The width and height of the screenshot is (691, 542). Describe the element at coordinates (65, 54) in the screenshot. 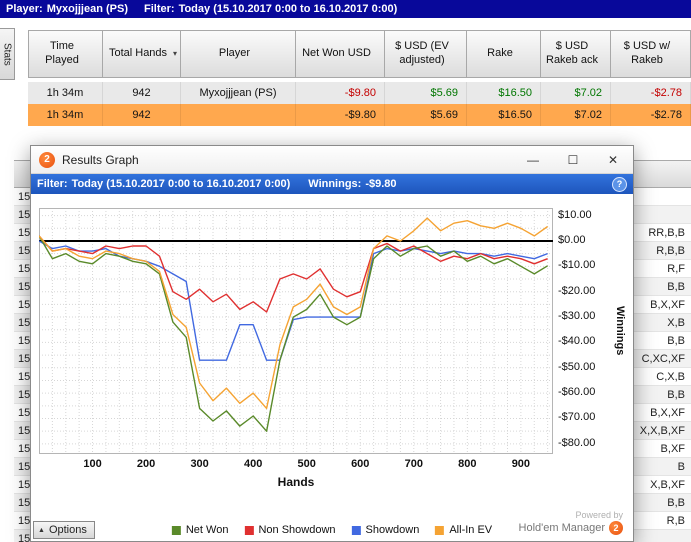

I see `column-header-time-played: Time Played` at that location.